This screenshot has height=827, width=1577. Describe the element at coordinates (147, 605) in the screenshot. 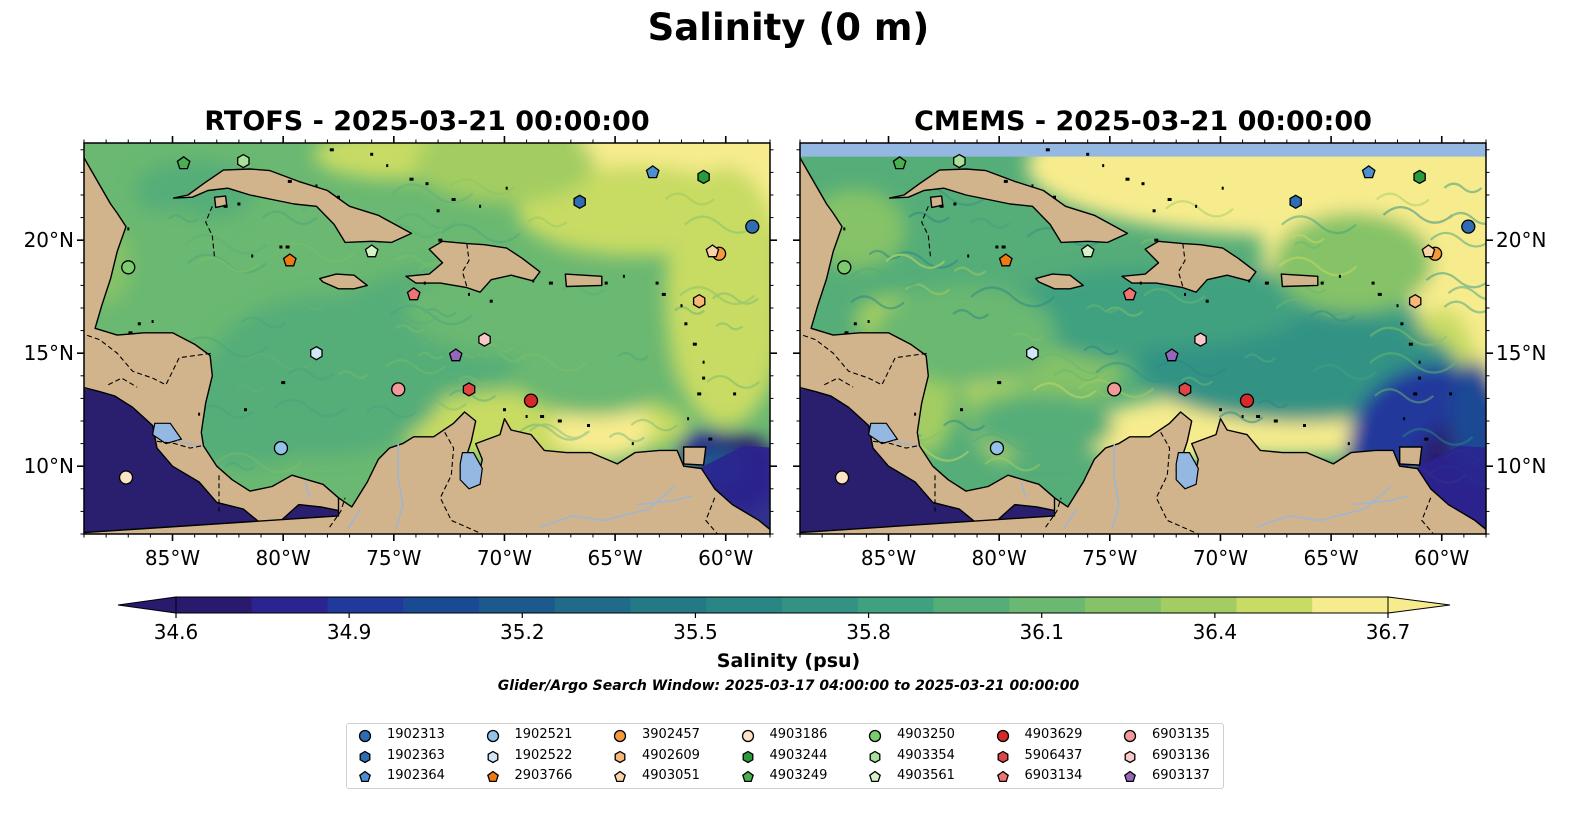

I see `colorbar-extend-low` at that location.